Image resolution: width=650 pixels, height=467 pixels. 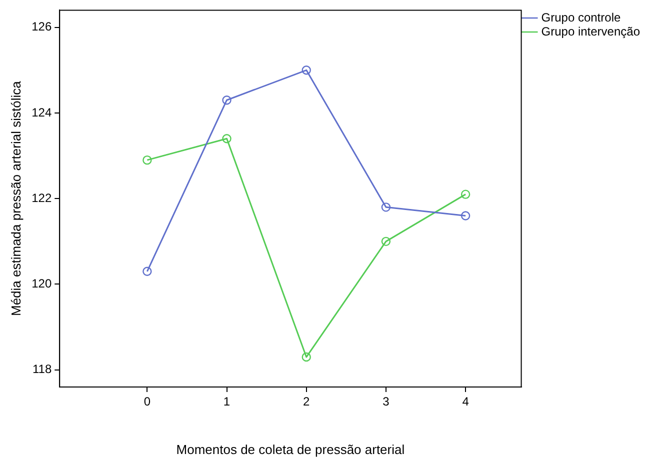 What do you see at coordinates (581, 17) in the screenshot?
I see `legend-label: Grupo controle` at bounding box center [581, 17].